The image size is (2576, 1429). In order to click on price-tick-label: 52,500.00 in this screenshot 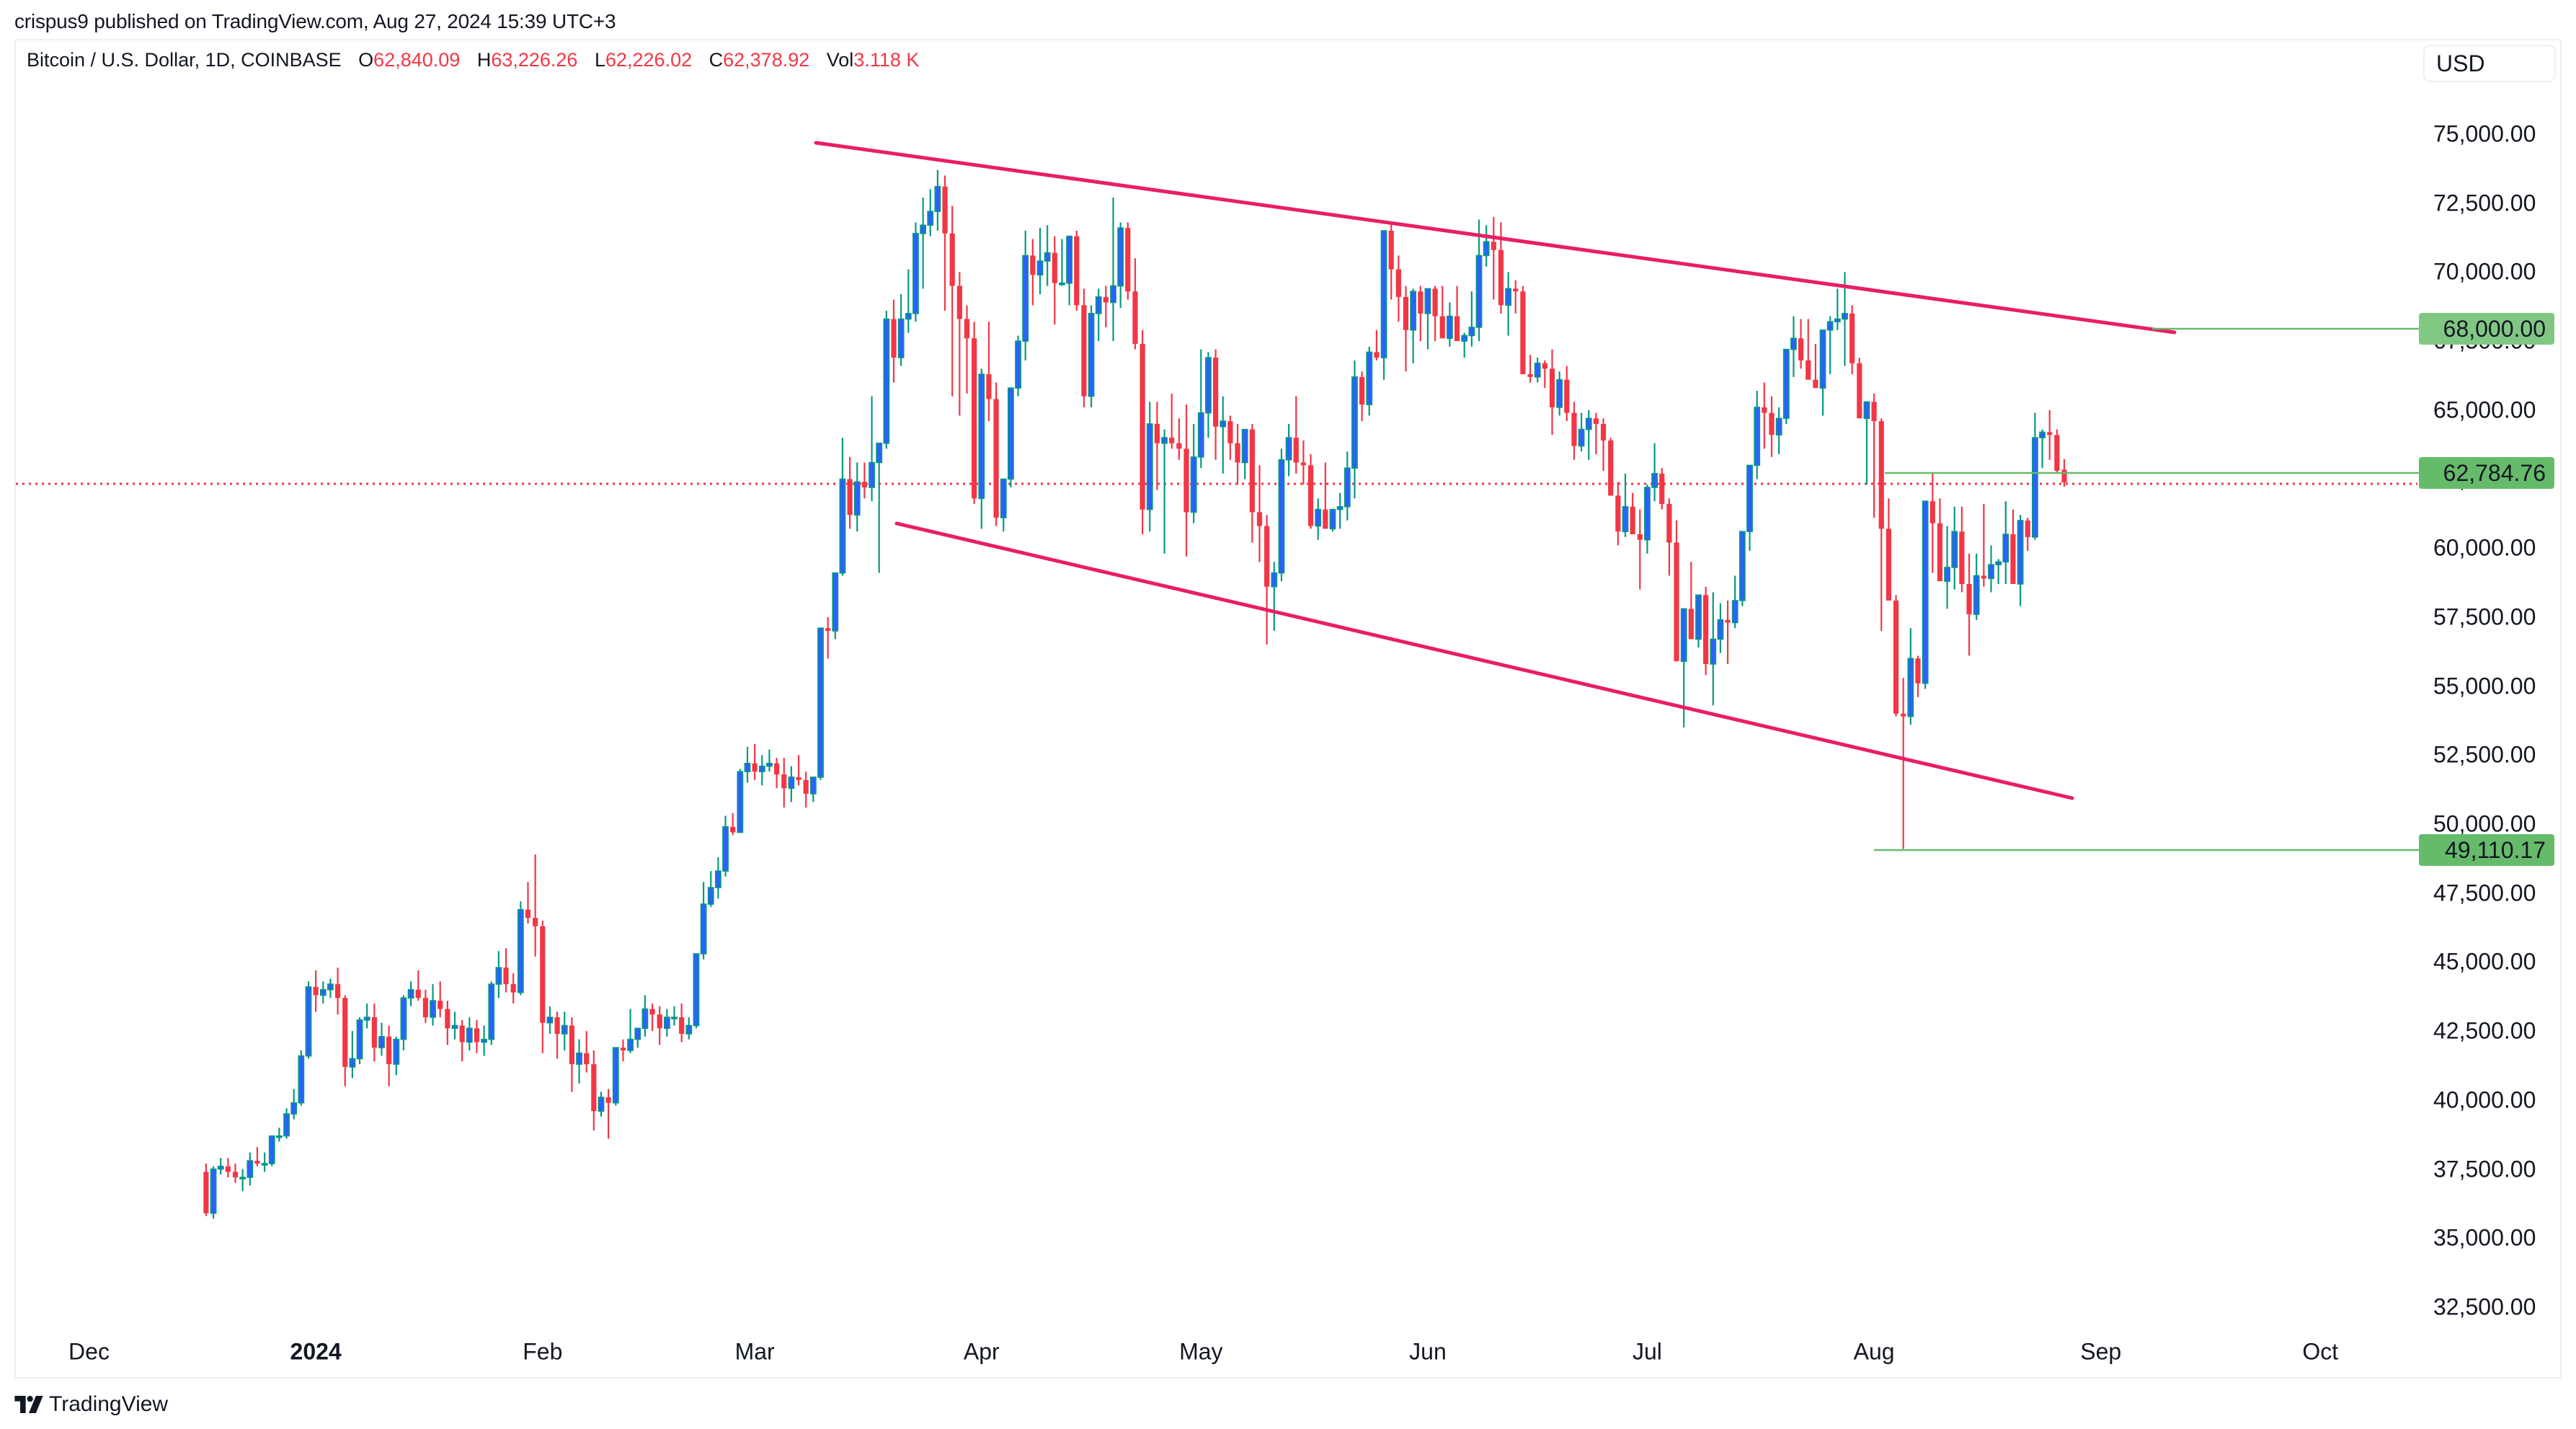, I will do `click(2484, 755)`.